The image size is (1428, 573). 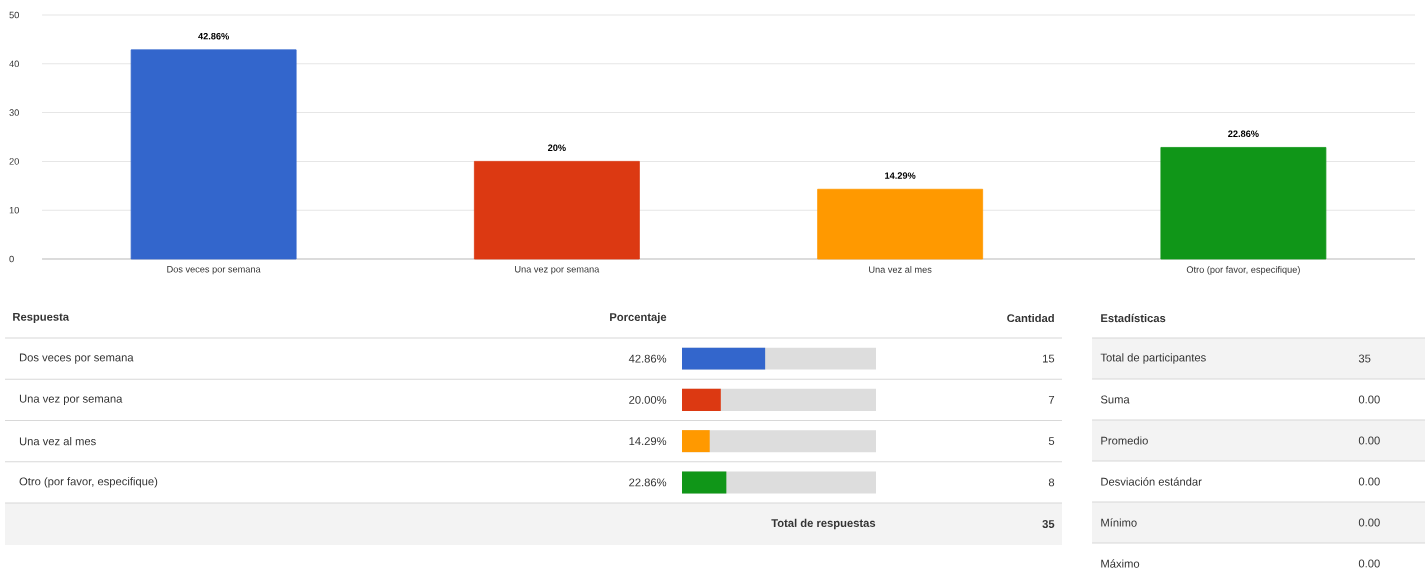 I want to click on category-label: Total de participantes, so click(x=1153, y=358).